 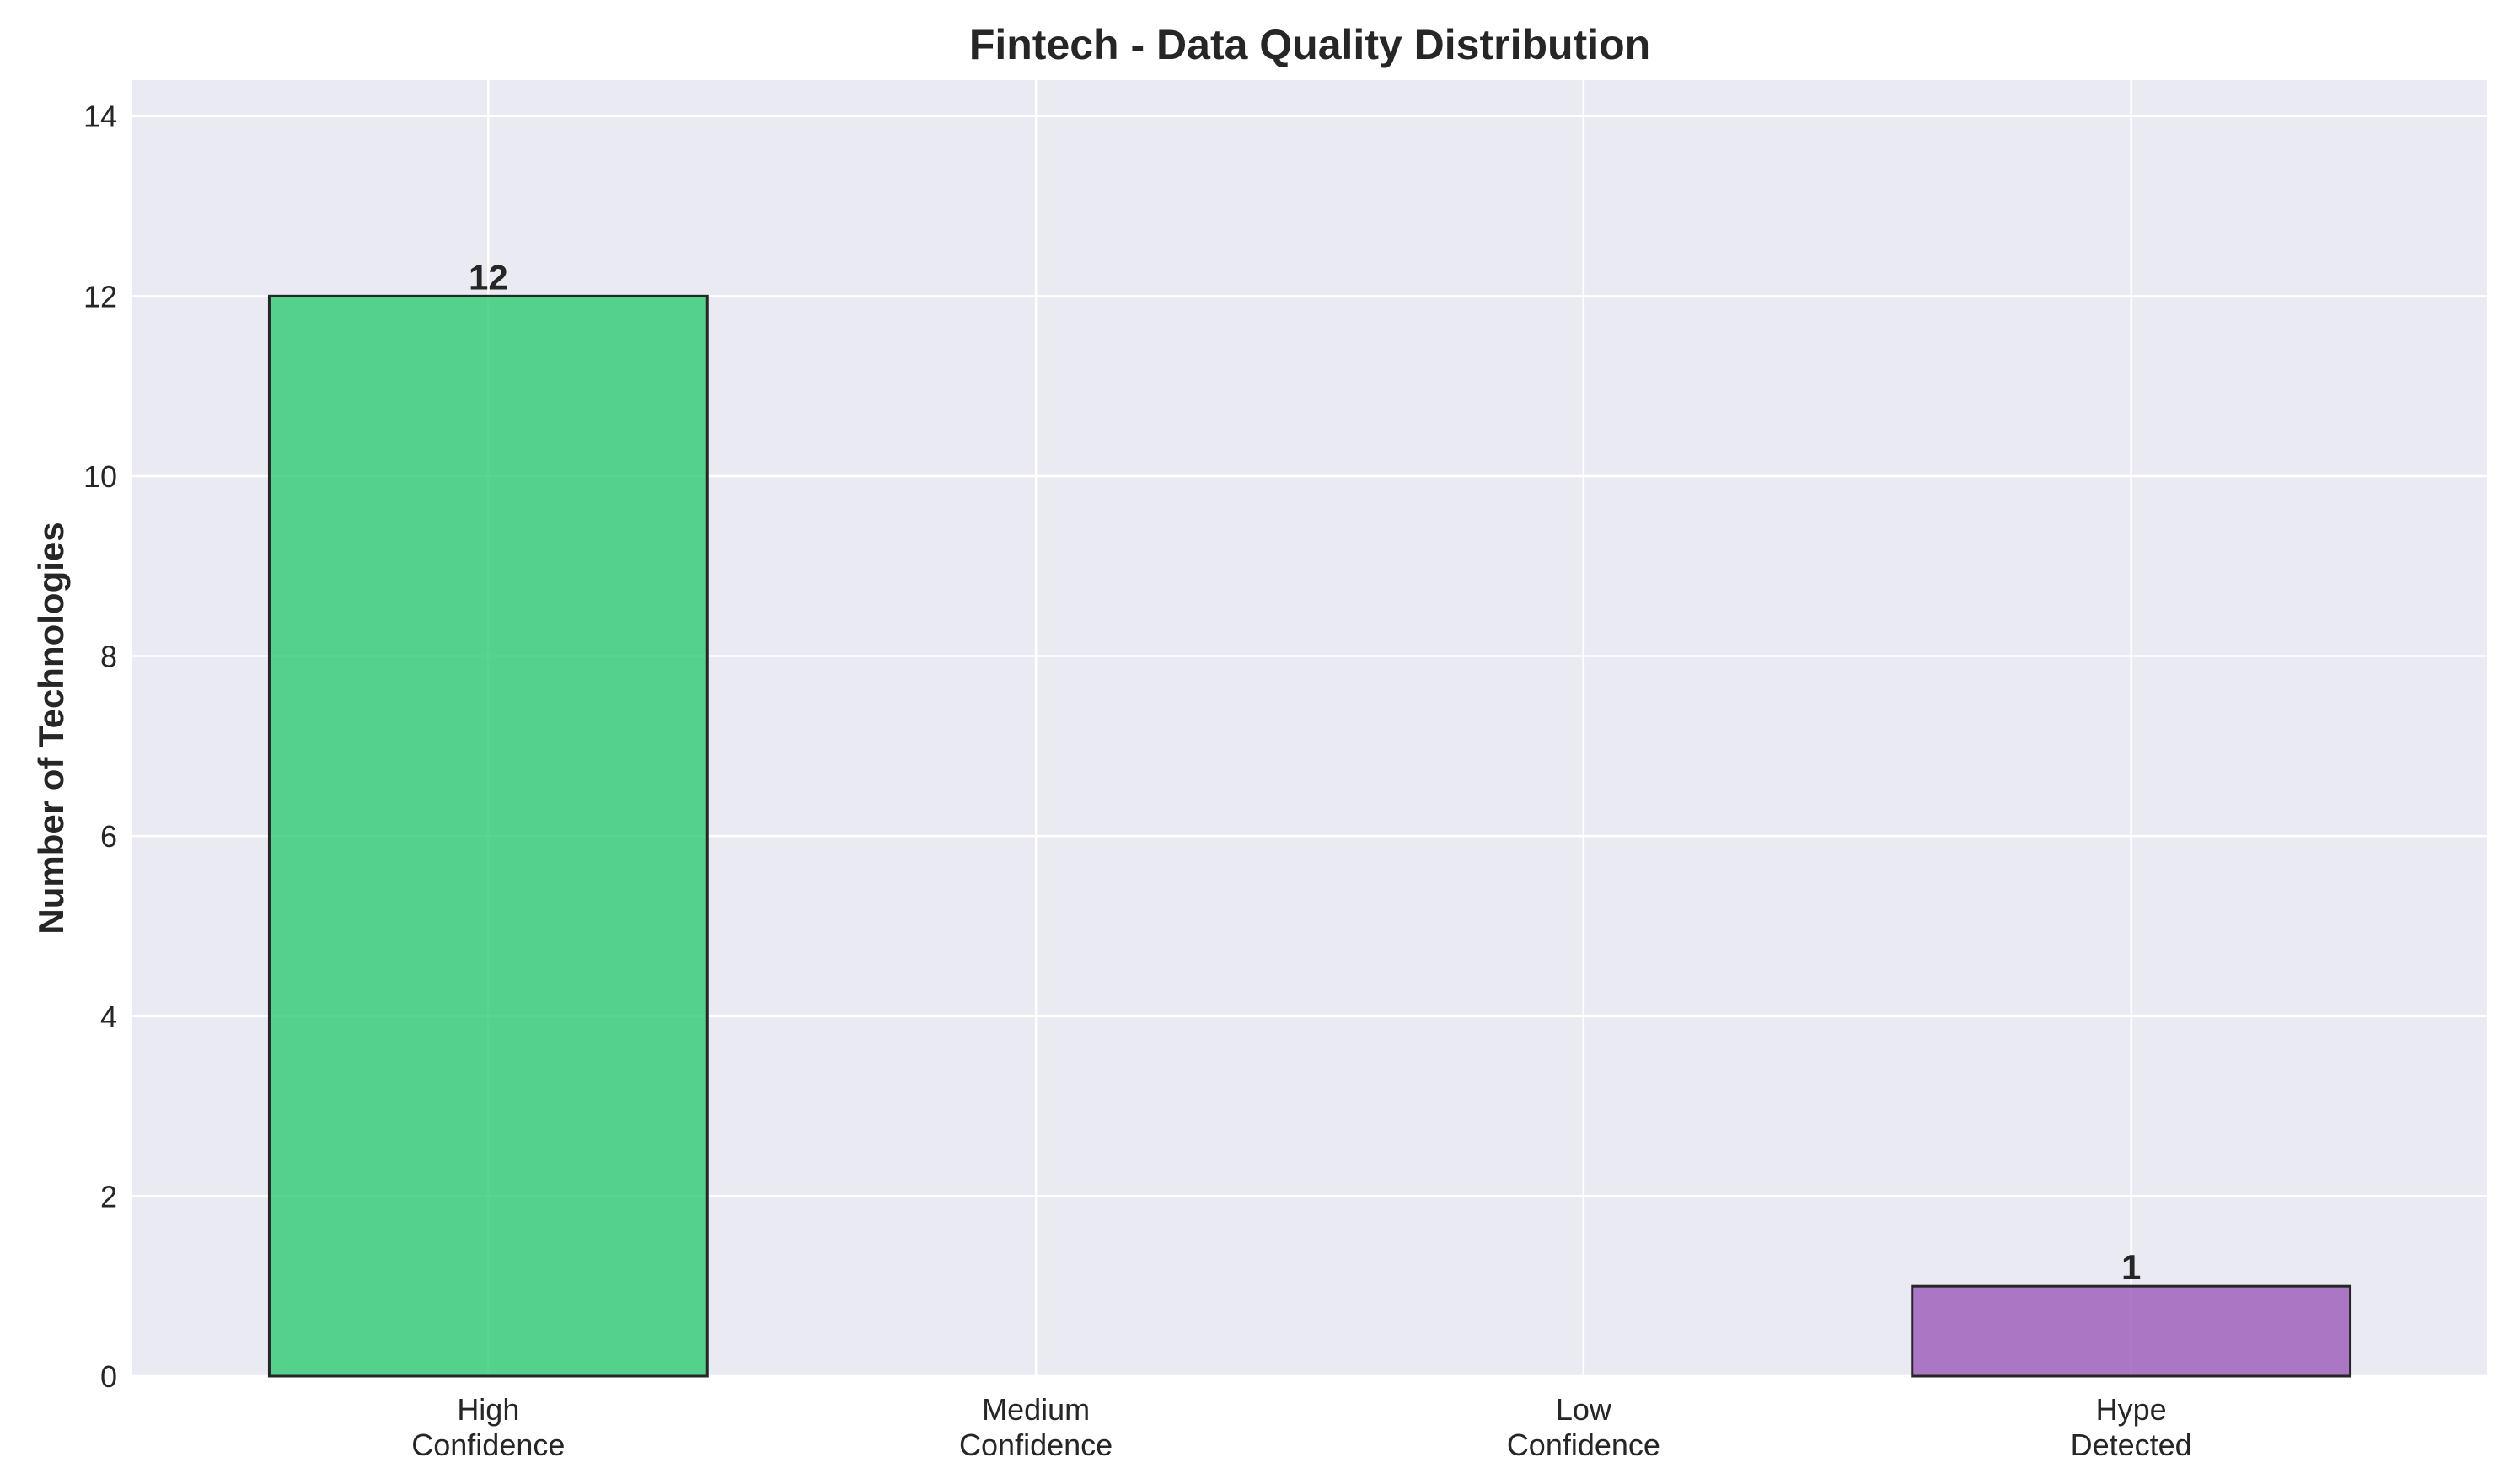 I want to click on x-tick-label-line: Detected, so click(x=2131, y=1445).